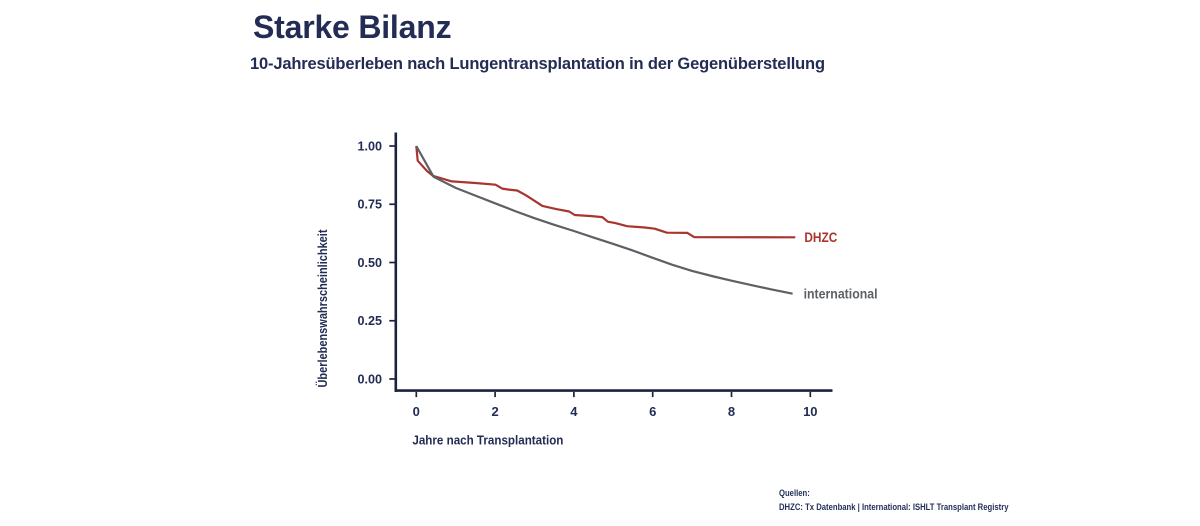 This screenshot has height=526, width=1200. Describe the element at coordinates (487, 440) in the screenshot. I see `x-axis-title: Jahre nach Transplantation` at that location.